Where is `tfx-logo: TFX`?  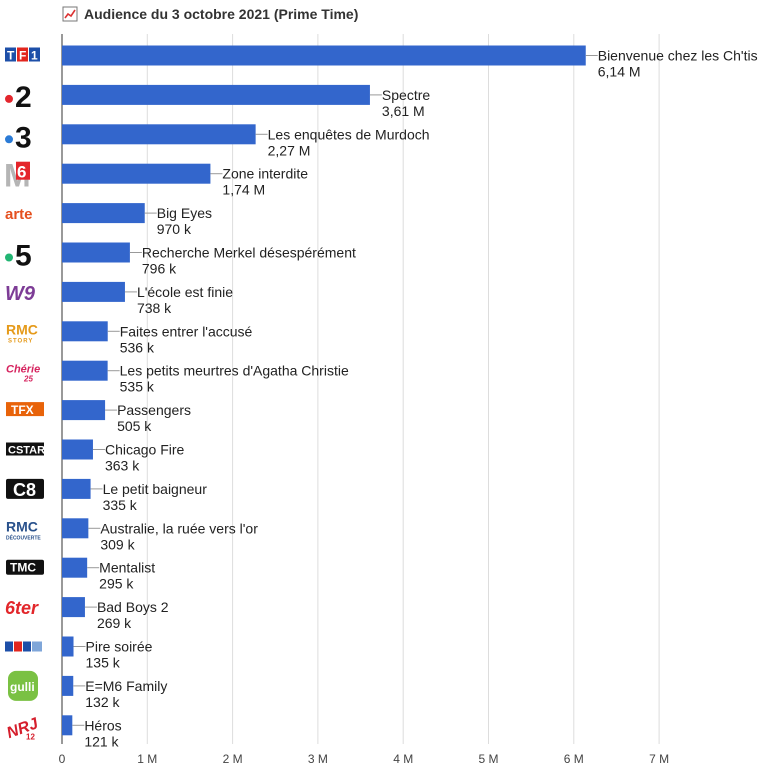 tfx-logo: TFX is located at coordinates (25, 409).